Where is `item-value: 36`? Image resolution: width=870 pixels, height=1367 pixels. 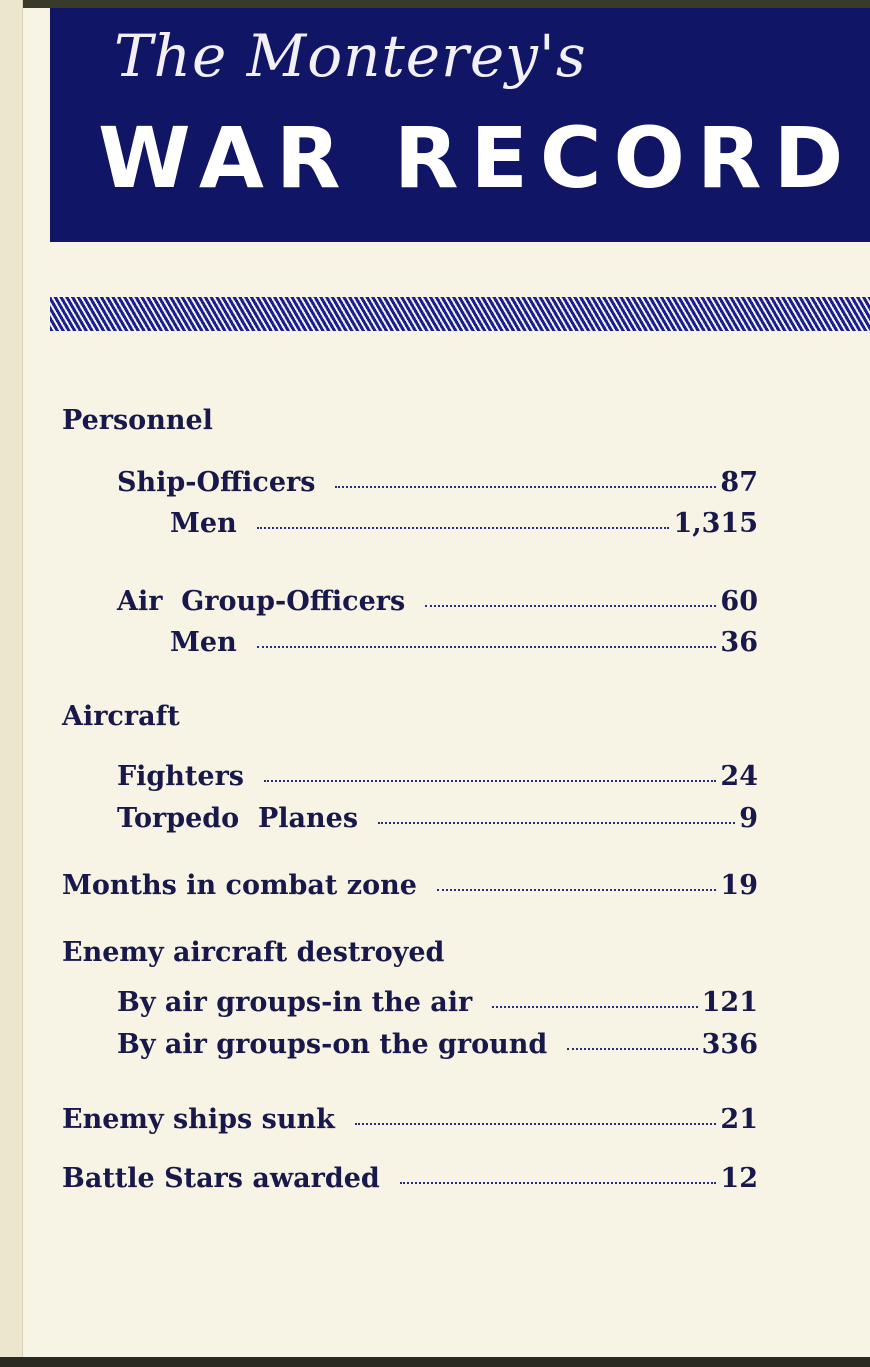 item-value: 36 is located at coordinates (739, 642).